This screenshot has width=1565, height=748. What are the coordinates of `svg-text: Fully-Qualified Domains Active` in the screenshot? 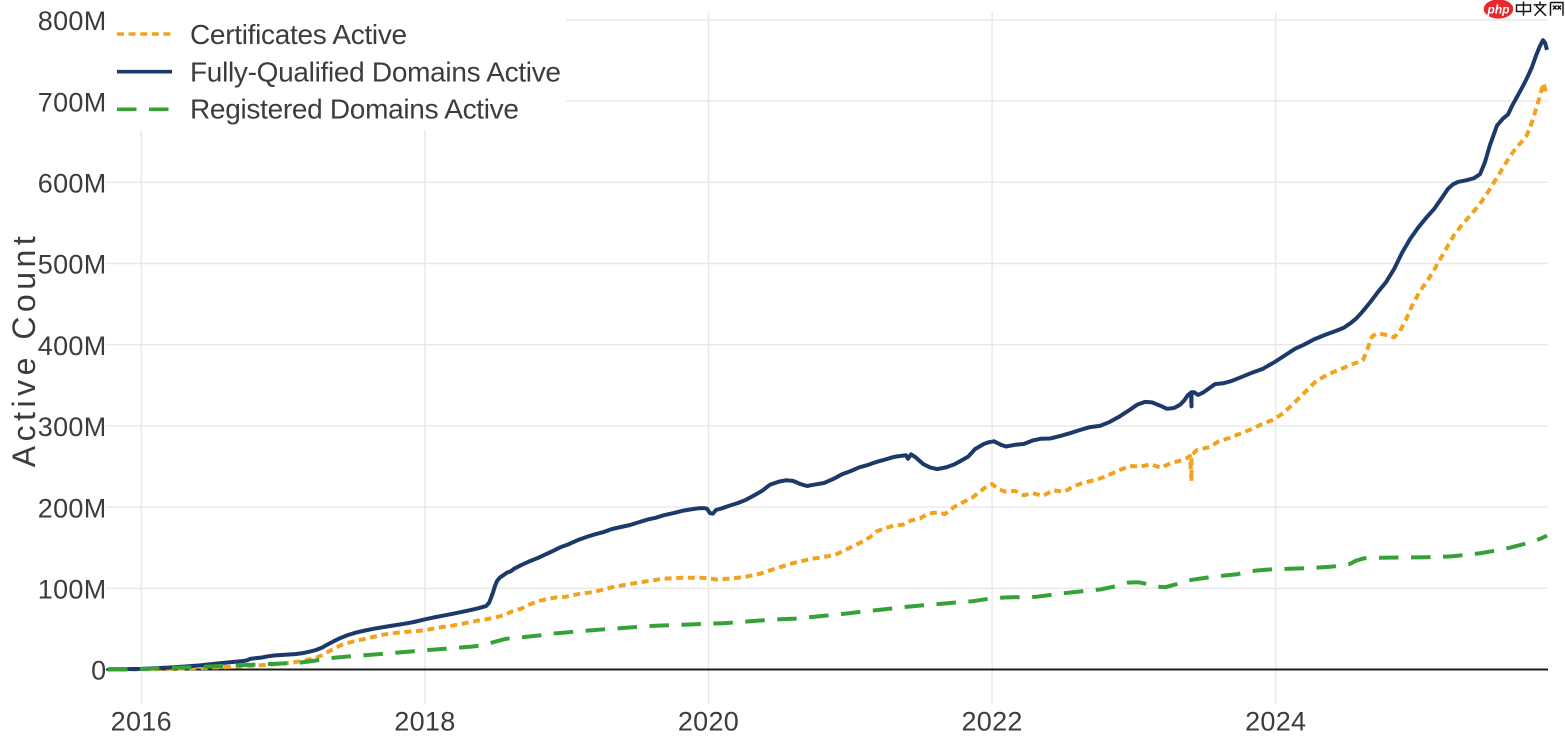 It's located at (375, 72).